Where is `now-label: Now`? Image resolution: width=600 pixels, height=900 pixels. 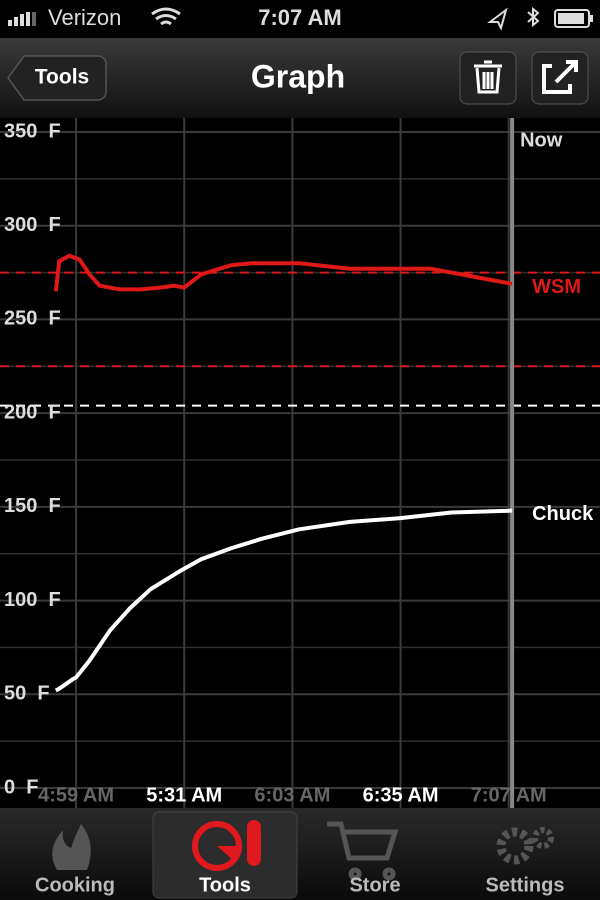
now-label: Now is located at coordinates (541, 140).